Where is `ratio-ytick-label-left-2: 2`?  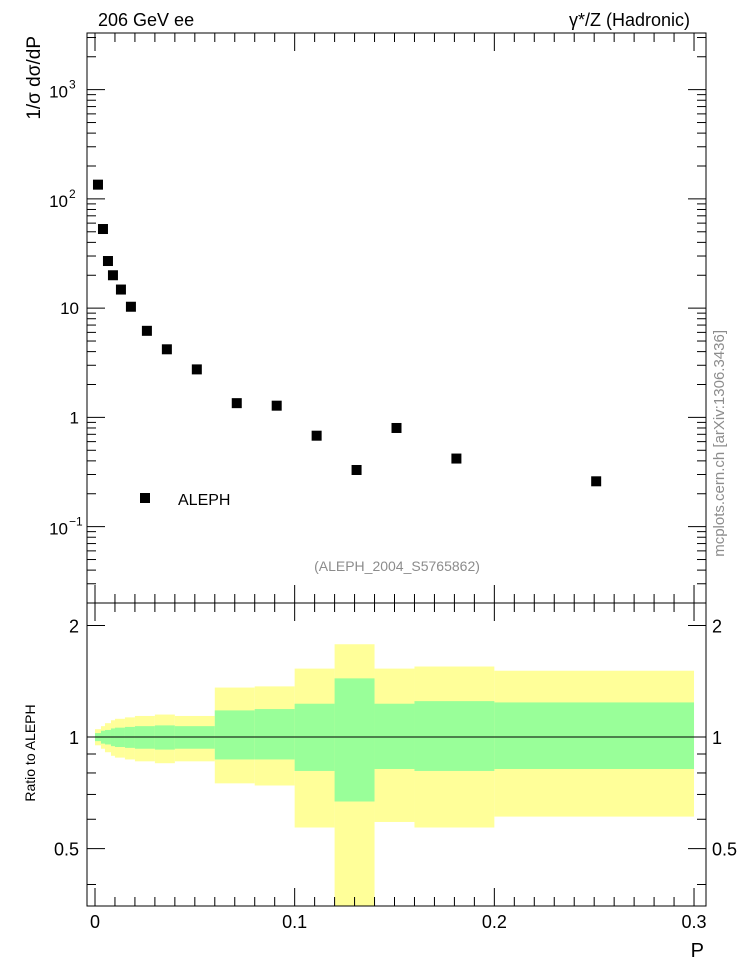 ratio-ytick-label-left-2: 2 is located at coordinates (74, 626).